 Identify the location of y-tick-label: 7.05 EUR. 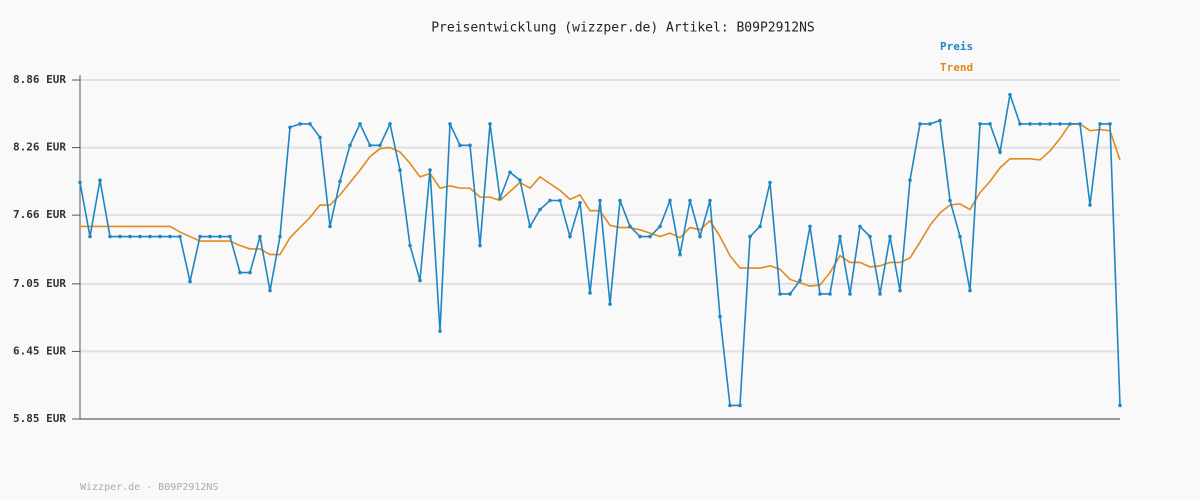
(39, 283).